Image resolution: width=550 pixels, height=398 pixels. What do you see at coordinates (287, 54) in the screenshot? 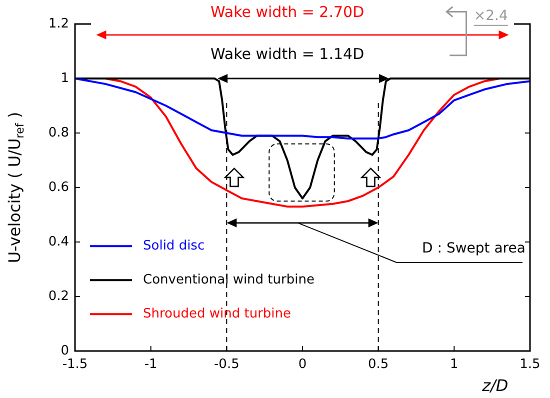
I see `annotation: Wake width = 1.14D` at bounding box center [287, 54].